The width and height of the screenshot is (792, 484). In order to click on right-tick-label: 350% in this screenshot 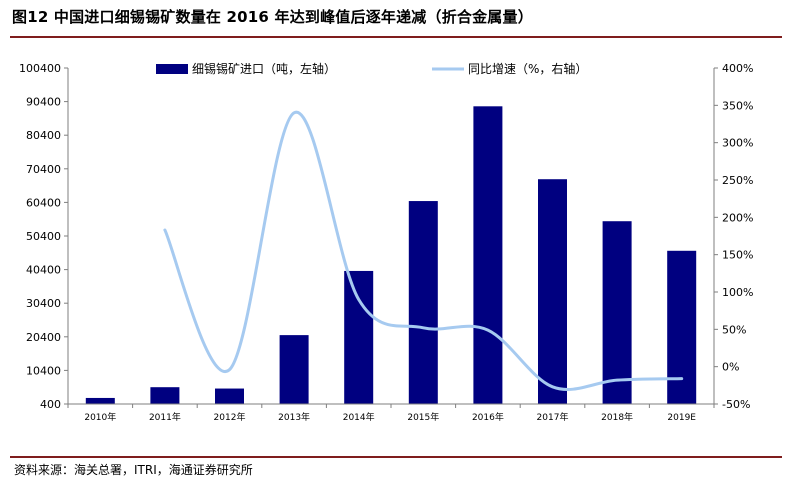, I will do `click(737, 105)`.